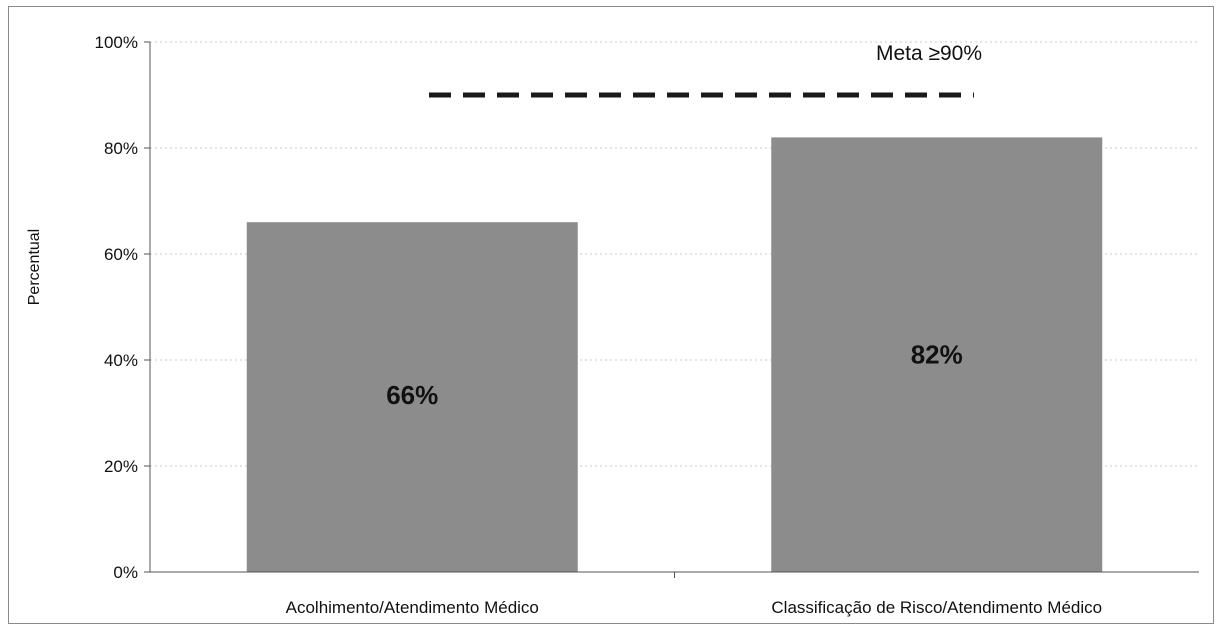 This screenshot has height=628, width=1218. Describe the element at coordinates (116, 42) in the screenshot. I see `y-tick-label: 100%` at that location.